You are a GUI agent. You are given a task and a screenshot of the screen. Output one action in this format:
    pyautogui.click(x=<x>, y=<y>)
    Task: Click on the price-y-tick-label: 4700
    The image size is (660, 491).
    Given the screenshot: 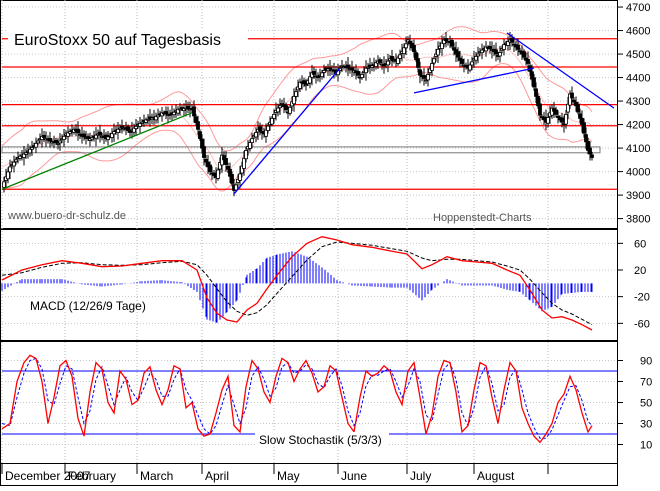 What is the action you would take?
    pyautogui.click(x=638, y=8)
    